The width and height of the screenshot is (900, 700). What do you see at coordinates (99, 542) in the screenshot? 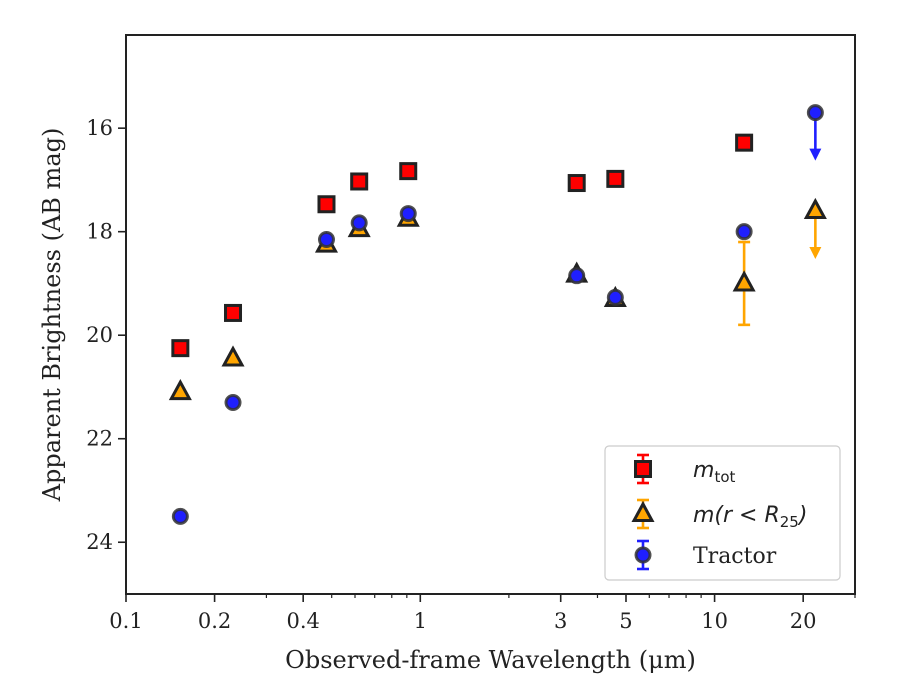
I see `y-tick-label: 24` at bounding box center [99, 542].